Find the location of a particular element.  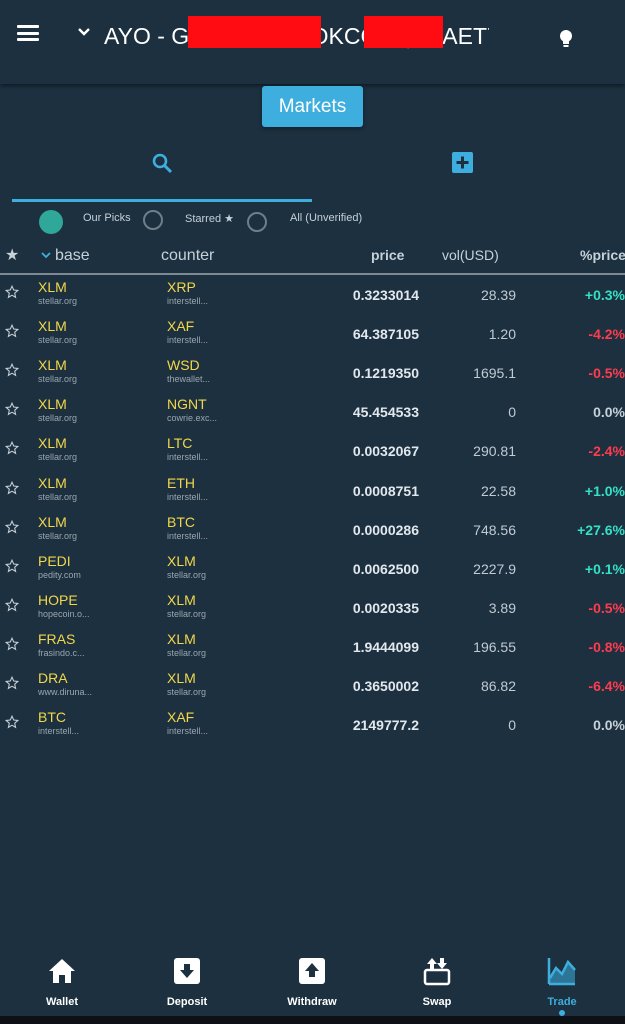

price-column-header: price is located at coordinates (388, 255).